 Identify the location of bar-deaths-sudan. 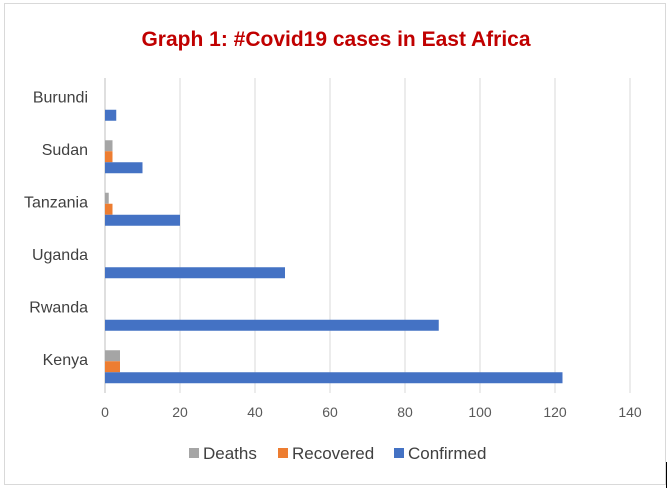
(109, 146).